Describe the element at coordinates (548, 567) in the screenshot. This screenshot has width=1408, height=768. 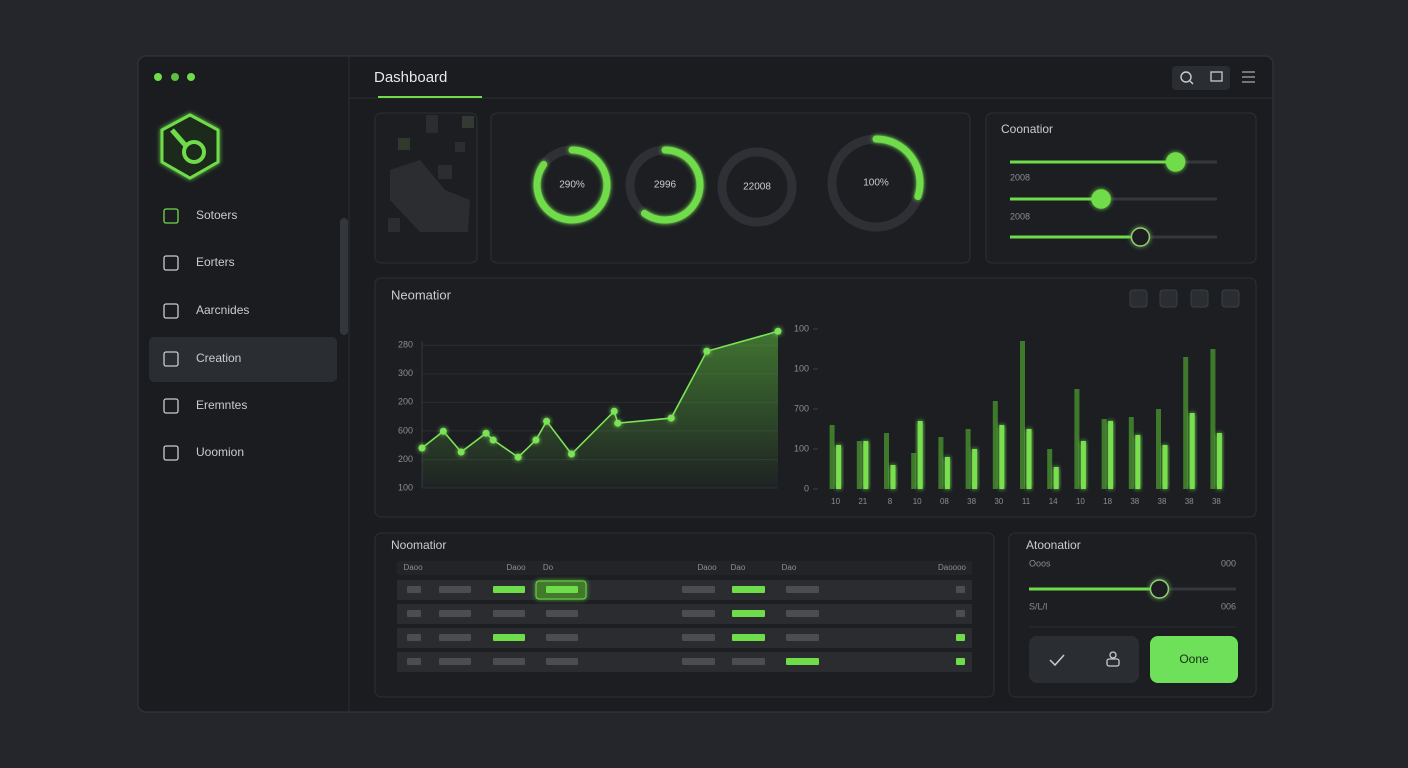
I see `table-header: Do` at that location.